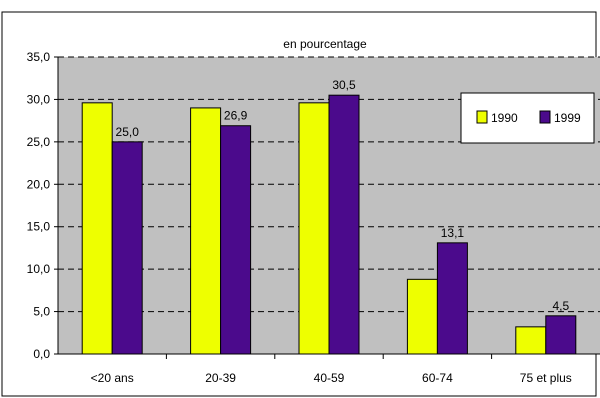 The width and height of the screenshot is (600, 398). I want to click on data-label: 25,0, so click(128, 132).